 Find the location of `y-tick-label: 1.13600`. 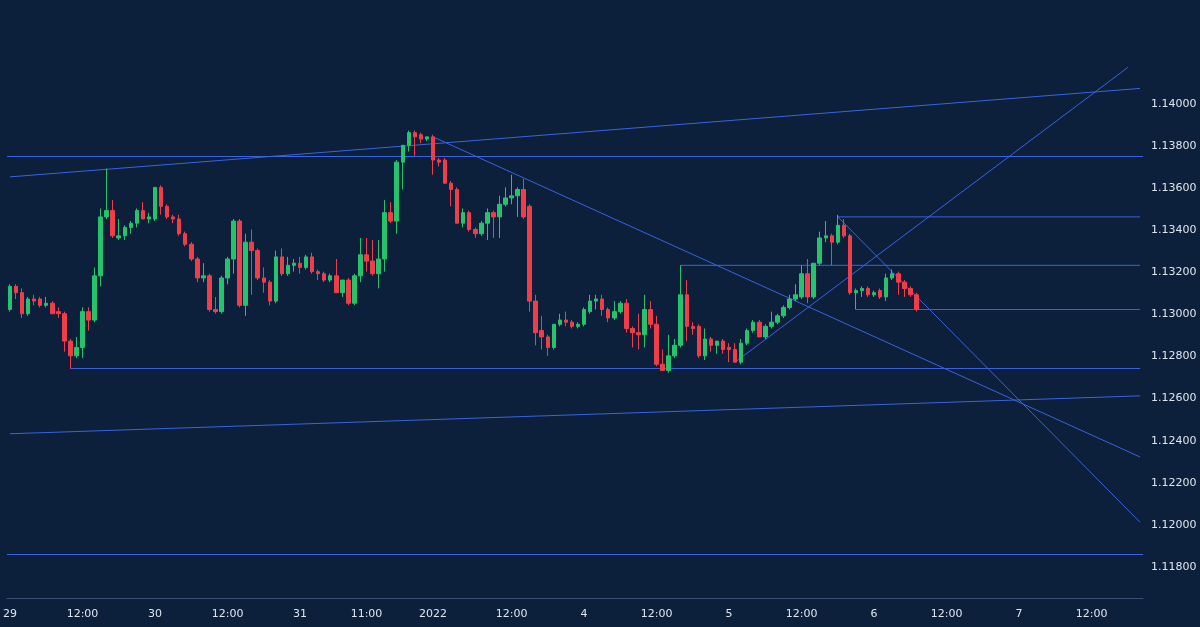

y-tick-label: 1.13600 is located at coordinates (1174, 187).